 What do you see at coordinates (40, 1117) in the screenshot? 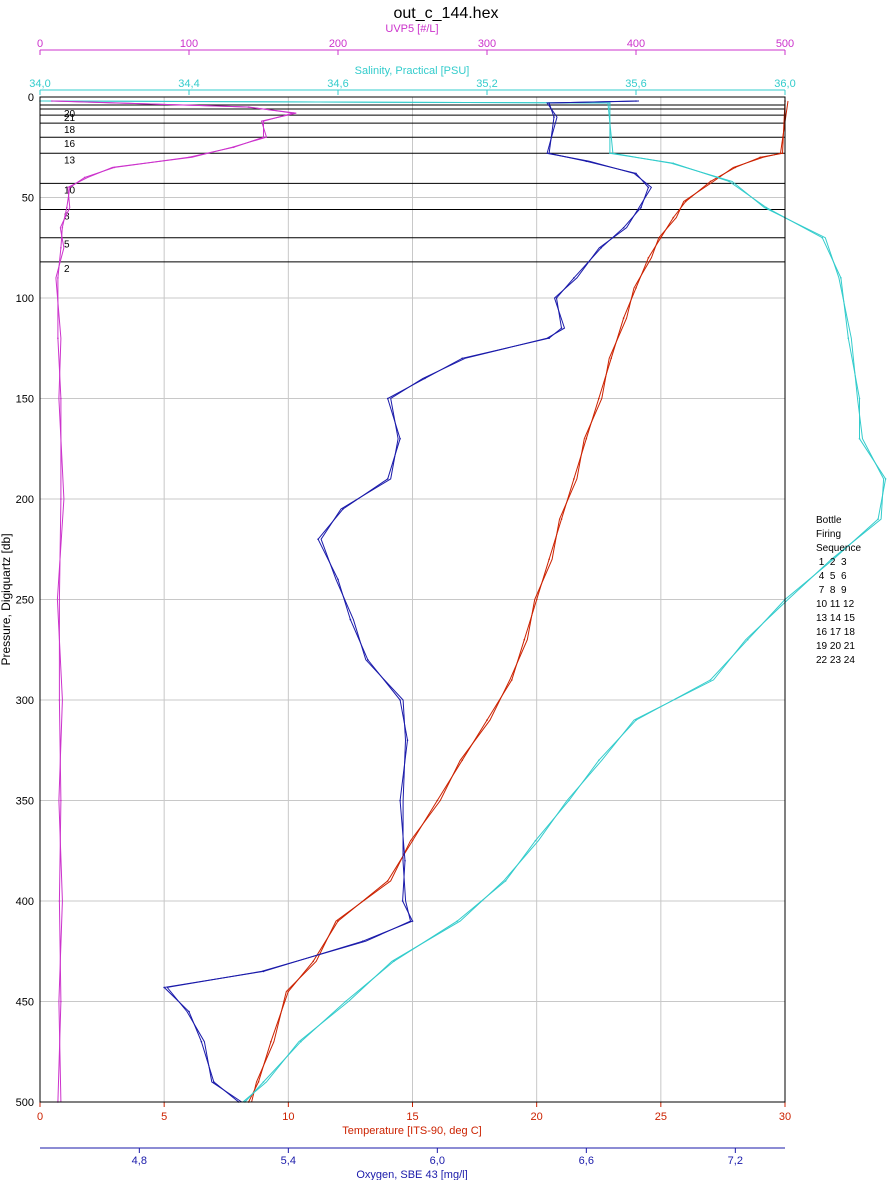
I see `temperature-tick-label: 0` at bounding box center [40, 1117].